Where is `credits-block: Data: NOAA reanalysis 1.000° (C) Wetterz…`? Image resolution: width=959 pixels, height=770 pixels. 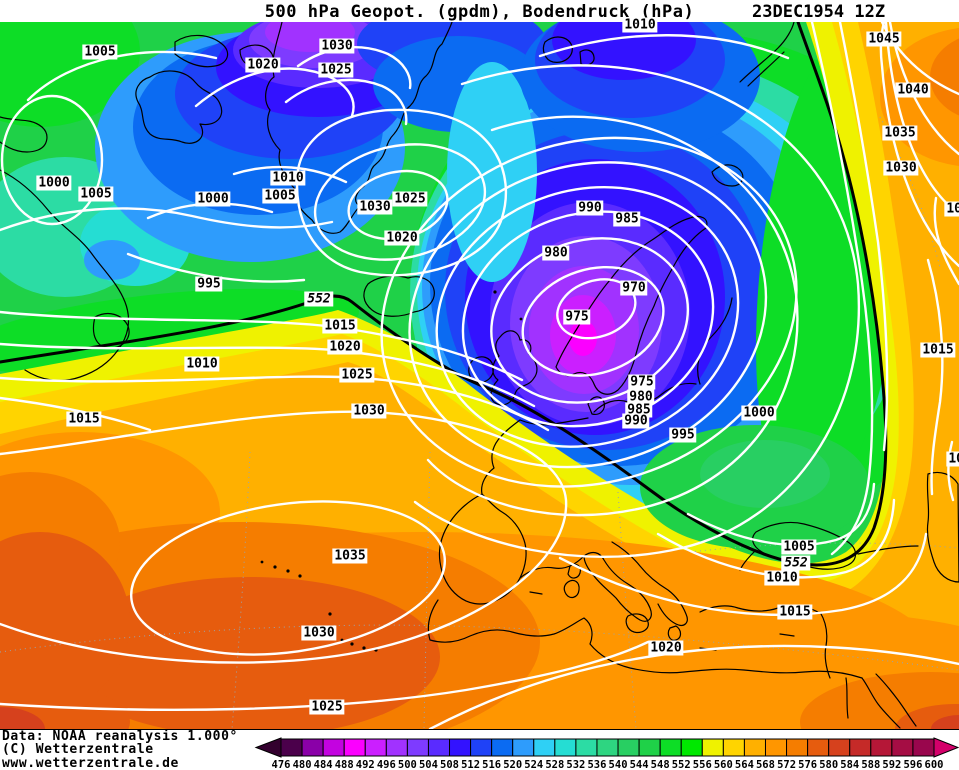 credits-block: Data: NOAA reanalysis 1.000° (C) Wetterz… is located at coordinates (120, 750).